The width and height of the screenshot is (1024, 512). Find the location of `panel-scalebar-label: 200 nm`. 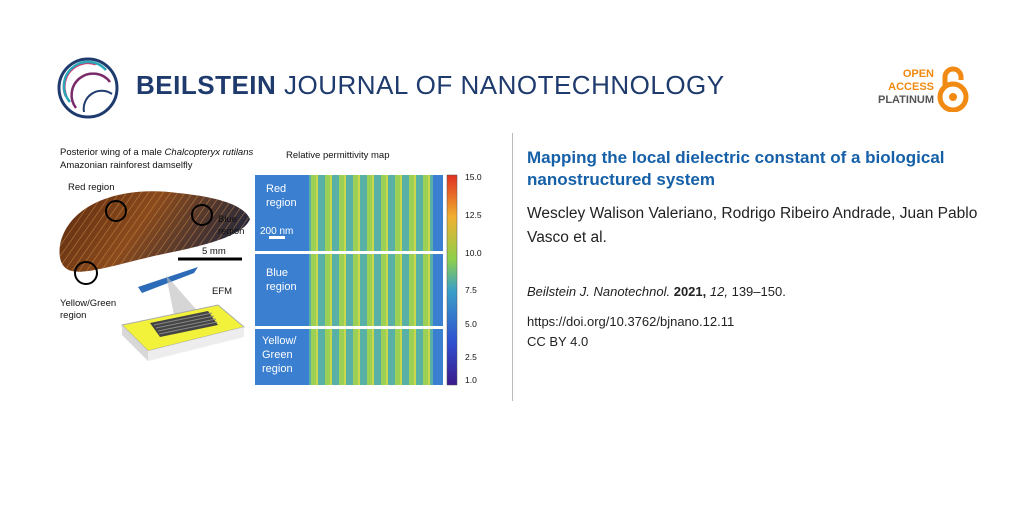

panel-scalebar-label: 200 nm is located at coordinates (277, 231).